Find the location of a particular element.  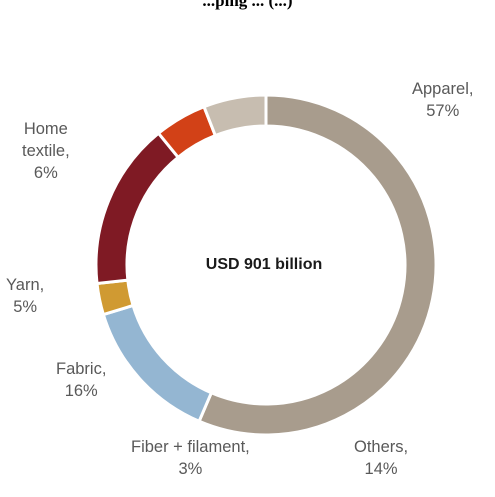

slice-name: Apparel, is located at coordinates (443, 89).